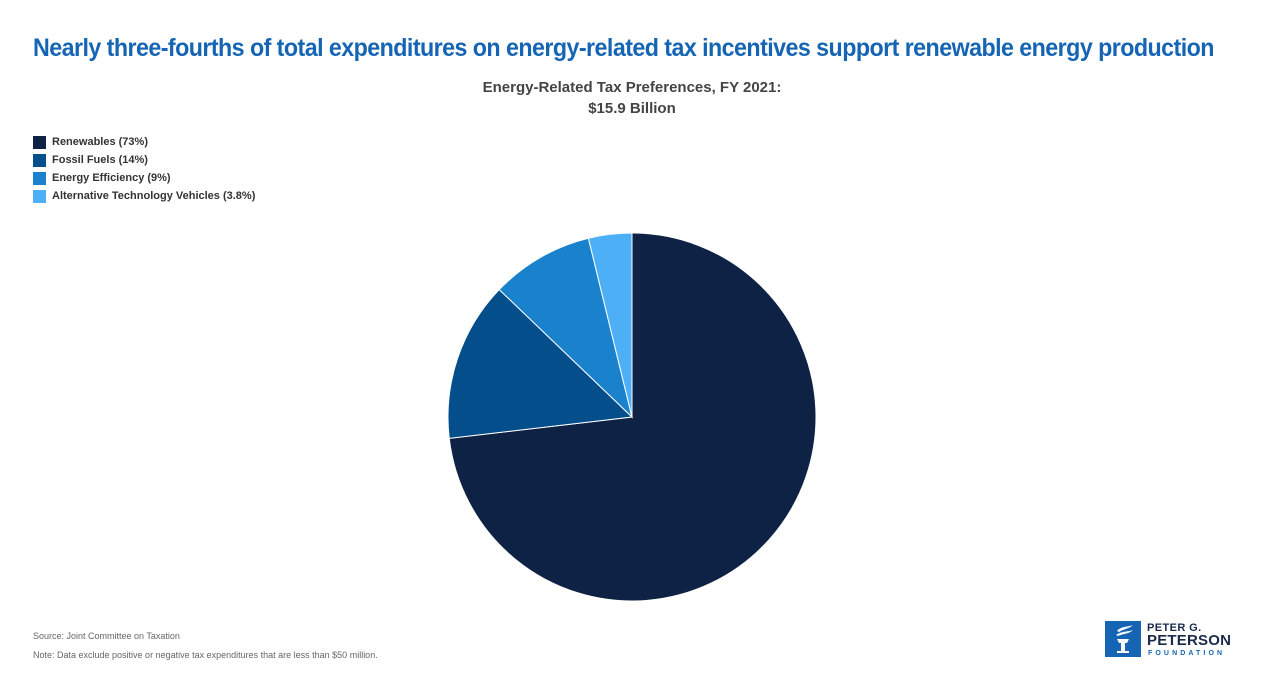 The width and height of the screenshot is (1264, 693). Describe the element at coordinates (100, 160) in the screenshot. I see `legend-label: Fossil Fuels (14%)` at that location.